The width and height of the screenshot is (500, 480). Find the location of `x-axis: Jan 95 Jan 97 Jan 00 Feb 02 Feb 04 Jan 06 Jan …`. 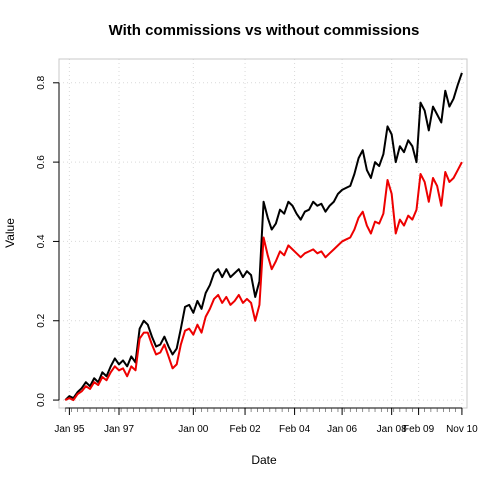

x-axis: Jan 95 Jan 97 Jan 00 Feb 02 Feb 04 Jan 06 Jan … is located at coordinates (266, 421).